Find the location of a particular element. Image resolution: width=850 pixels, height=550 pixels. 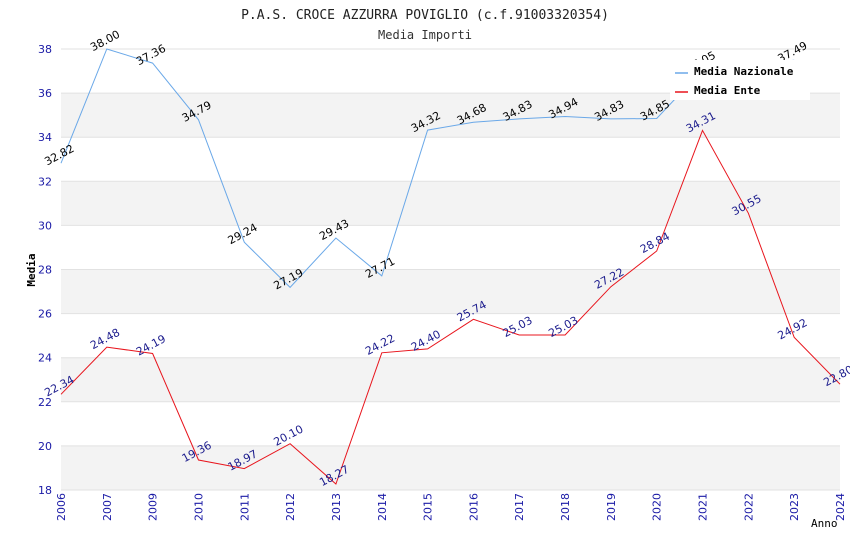

legend: Media Nazionale Media Ente is located at coordinates (740, 80).